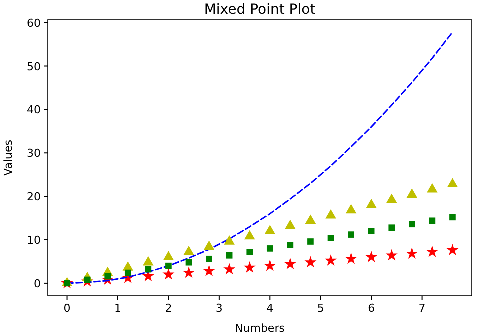  I want to click on chart-title: Mixed Point Plot, so click(260, 10).